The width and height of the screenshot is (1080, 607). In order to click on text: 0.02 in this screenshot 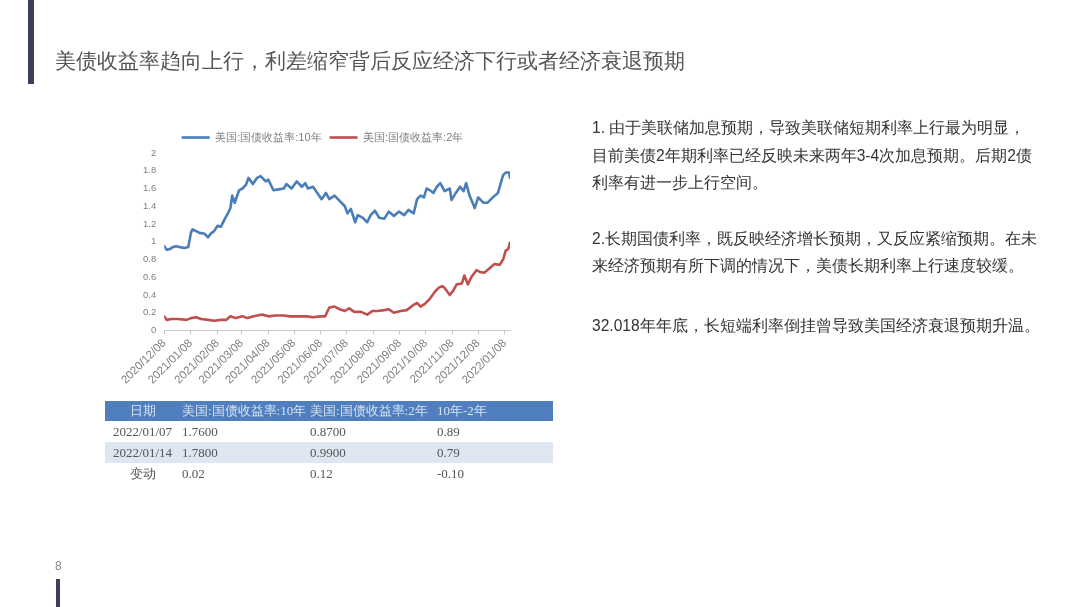, I will do `click(193, 473)`.